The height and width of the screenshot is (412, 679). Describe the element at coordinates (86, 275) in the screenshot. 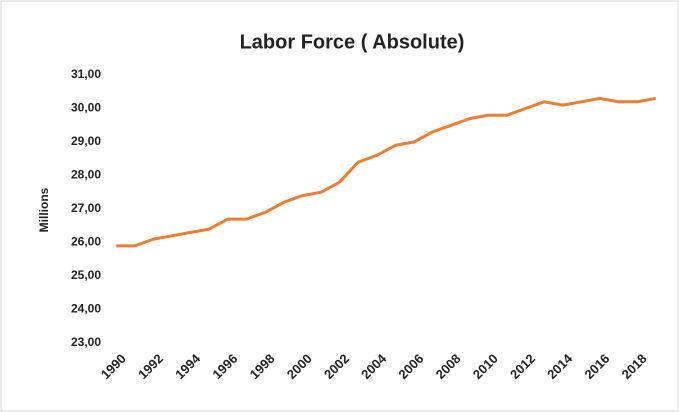

I see `y-tick-label: 25,00` at that location.